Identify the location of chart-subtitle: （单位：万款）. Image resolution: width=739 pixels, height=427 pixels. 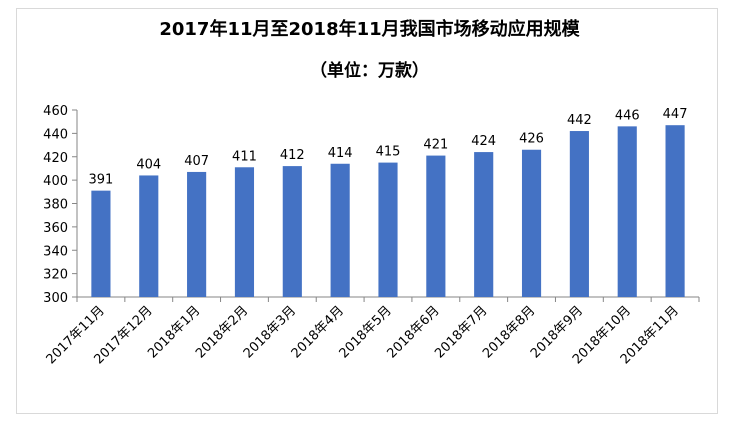
(369, 71).